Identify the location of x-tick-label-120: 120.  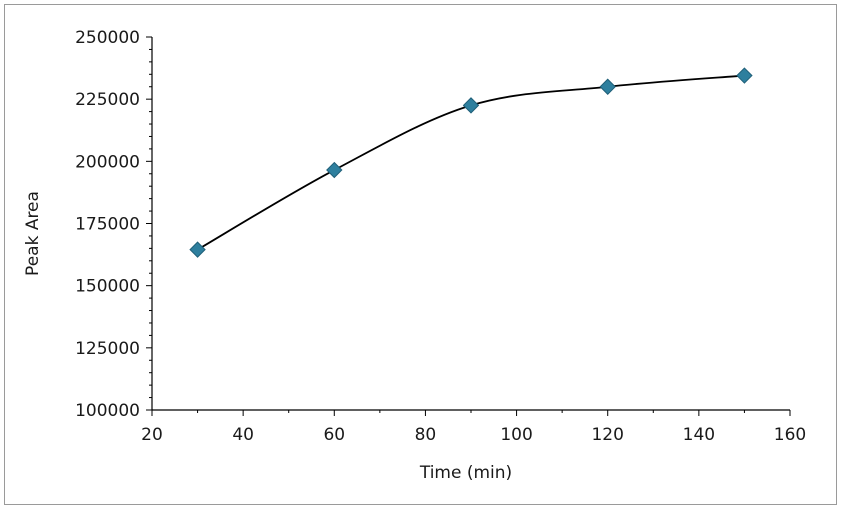
(607, 435).